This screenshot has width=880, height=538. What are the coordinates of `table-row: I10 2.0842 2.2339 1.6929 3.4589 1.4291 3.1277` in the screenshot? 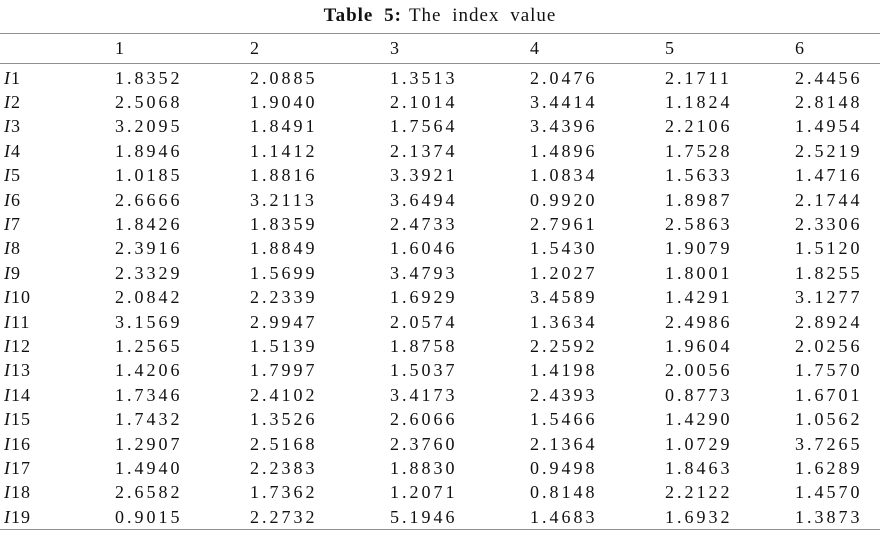 It's located at (440, 298).